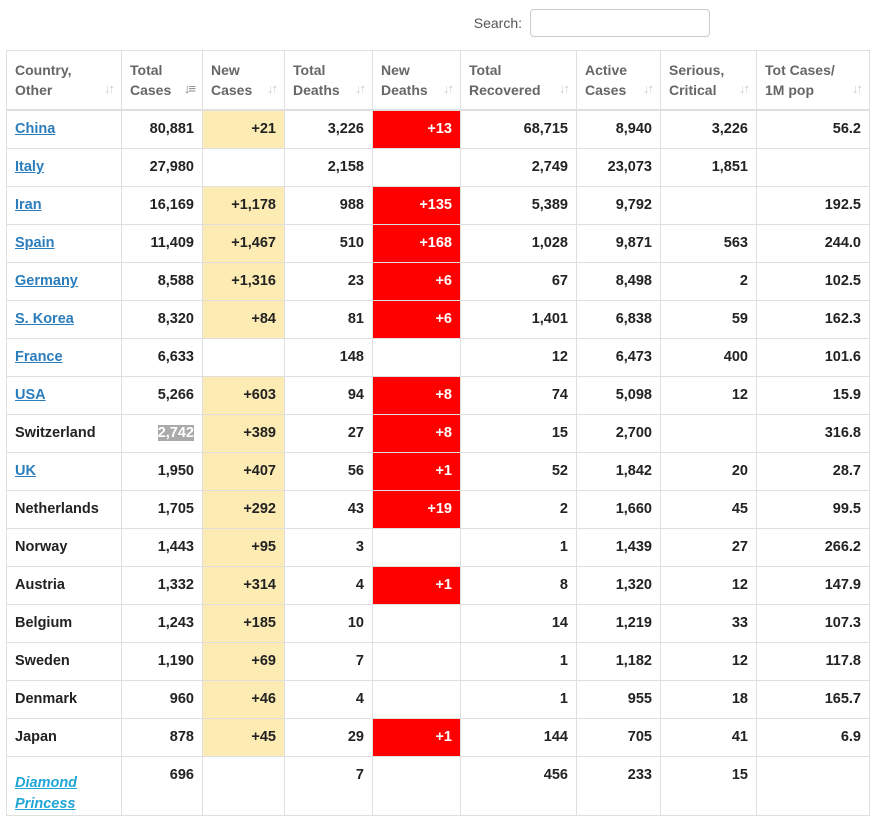 The width and height of the screenshot is (876, 828). I want to click on table-row: Diamond Princess 696 7 456 233 15, so click(438, 785).